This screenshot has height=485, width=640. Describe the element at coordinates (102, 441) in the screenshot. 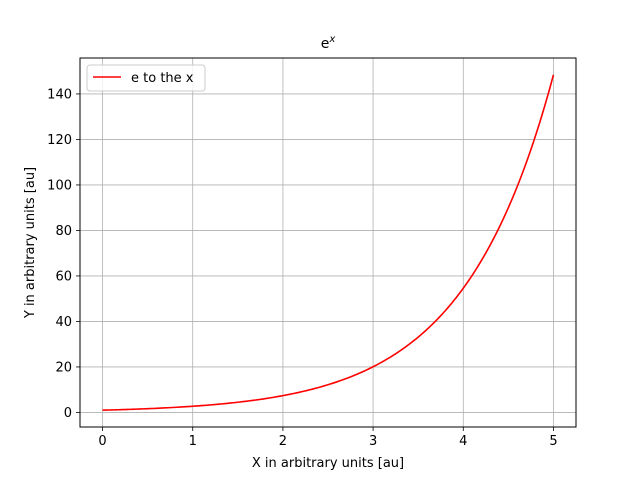

I see `x-tick-label: 0` at that location.